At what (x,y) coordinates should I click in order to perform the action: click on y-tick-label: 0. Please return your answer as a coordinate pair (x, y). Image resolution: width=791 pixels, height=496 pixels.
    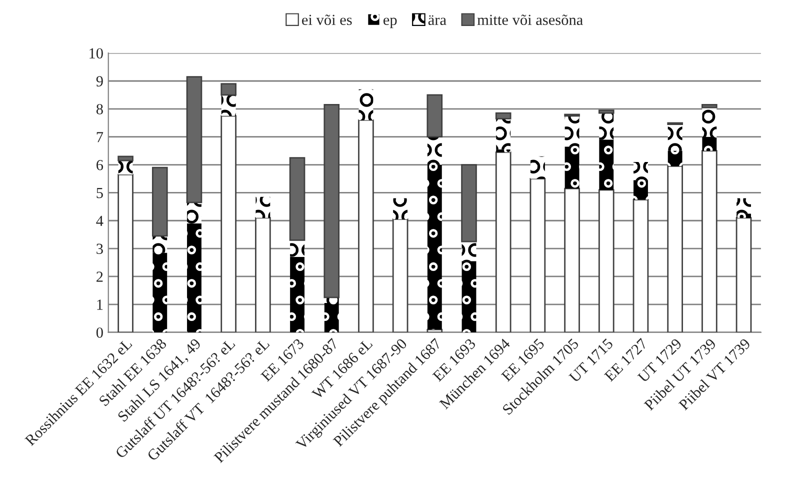
    Looking at the image, I should click on (99, 332).